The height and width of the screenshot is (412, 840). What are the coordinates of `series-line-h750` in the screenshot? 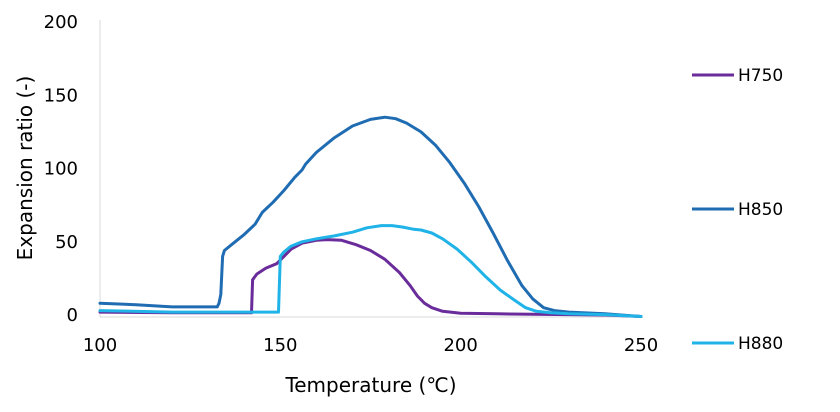 It's located at (370, 278).